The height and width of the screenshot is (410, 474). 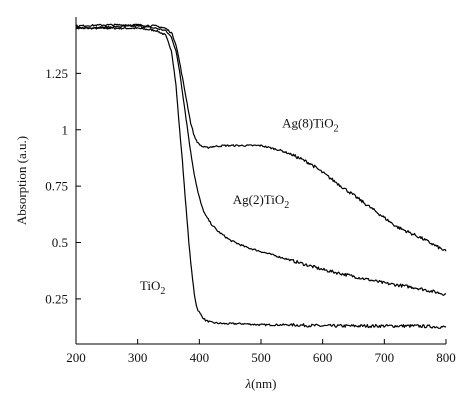 I want to click on series-label-0: TiO2, so click(x=152, y=287).